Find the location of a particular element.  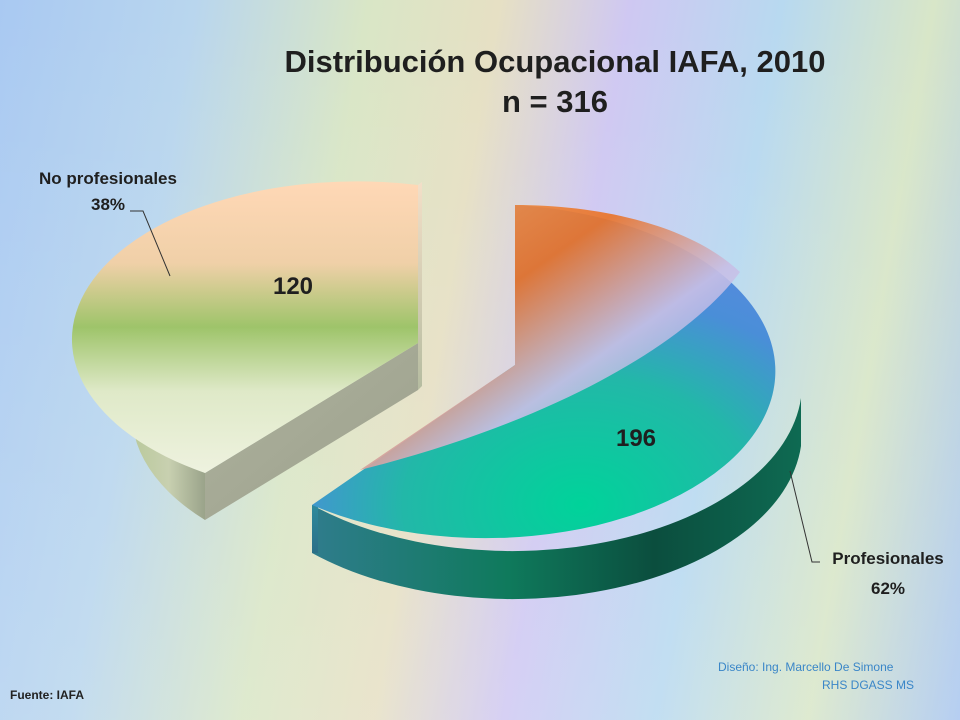

slice-no-profesionales-cut is located at coordinates (311, 431).